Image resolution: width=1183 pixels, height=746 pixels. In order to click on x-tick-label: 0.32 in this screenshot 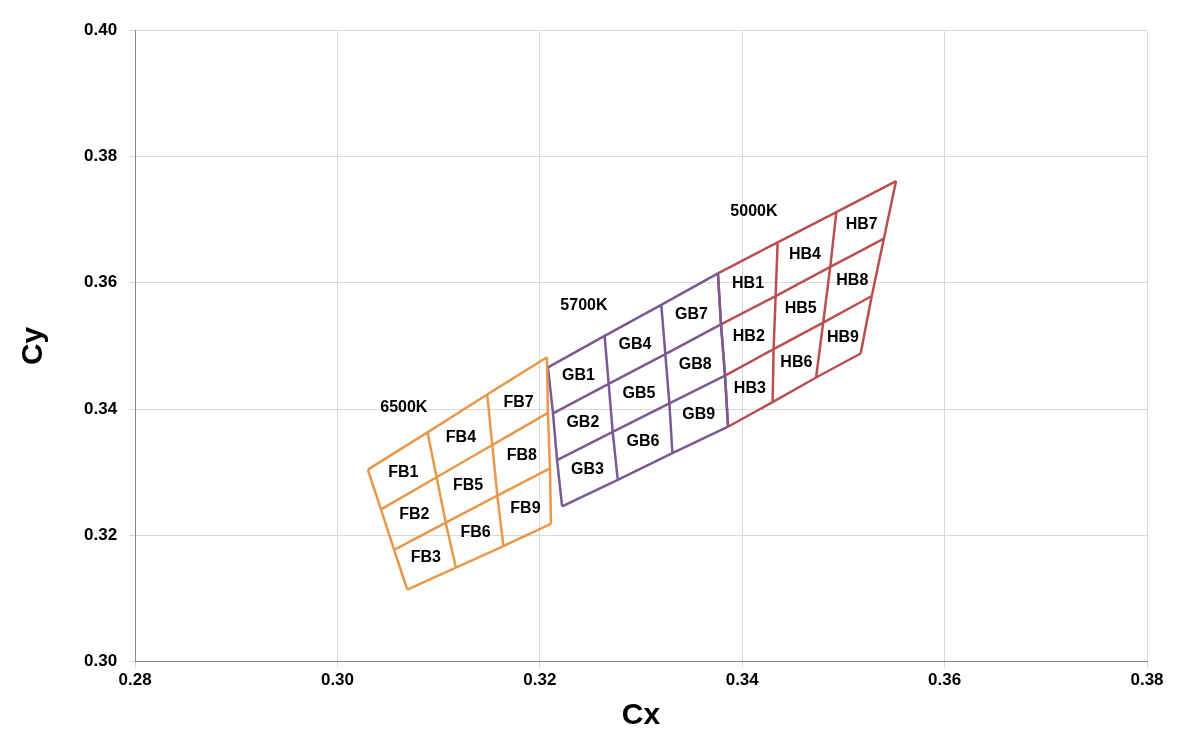, I will do `click(540, 680)`.